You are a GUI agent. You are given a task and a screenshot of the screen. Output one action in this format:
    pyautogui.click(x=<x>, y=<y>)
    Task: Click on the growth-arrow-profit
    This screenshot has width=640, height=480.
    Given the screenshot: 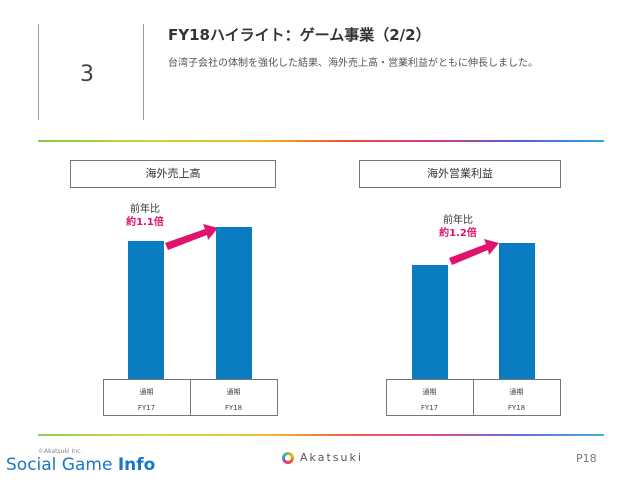 What is the action you would take?
    pyautogui.click(x=474, y=252)
    